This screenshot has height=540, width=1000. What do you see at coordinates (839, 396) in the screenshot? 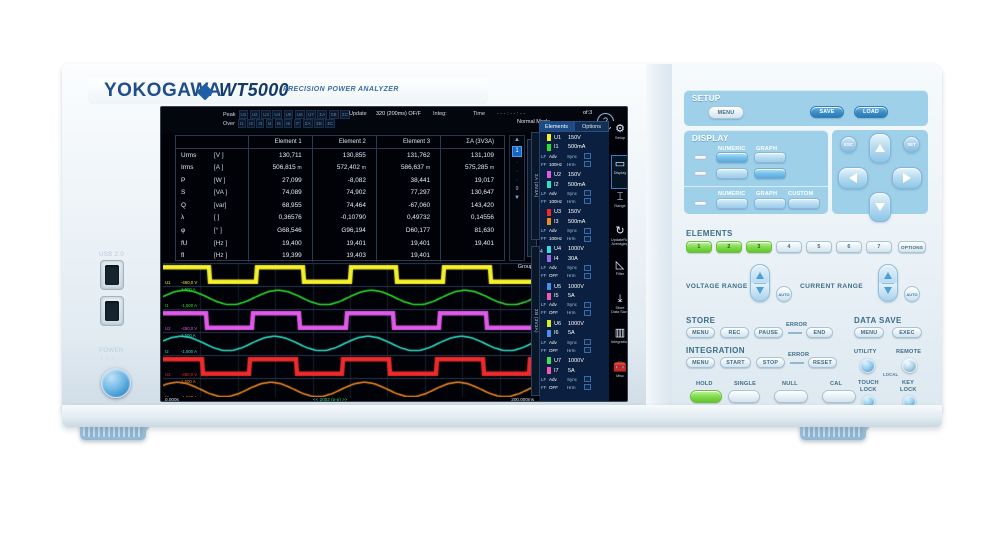
I see `cal-button` at bounding box center [839, 396].